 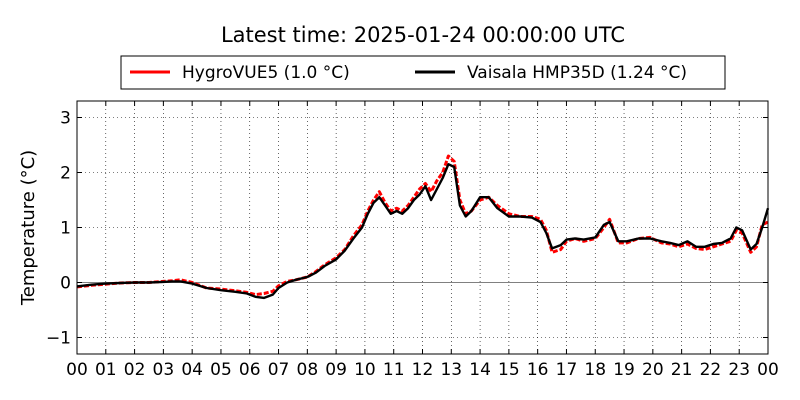 What do you see at coordinates (266, 73) in the screenshot?
I see `legend-label-hygrovue: HygroVUE5 (1.0 °C)` at bounding box center [266, 73].